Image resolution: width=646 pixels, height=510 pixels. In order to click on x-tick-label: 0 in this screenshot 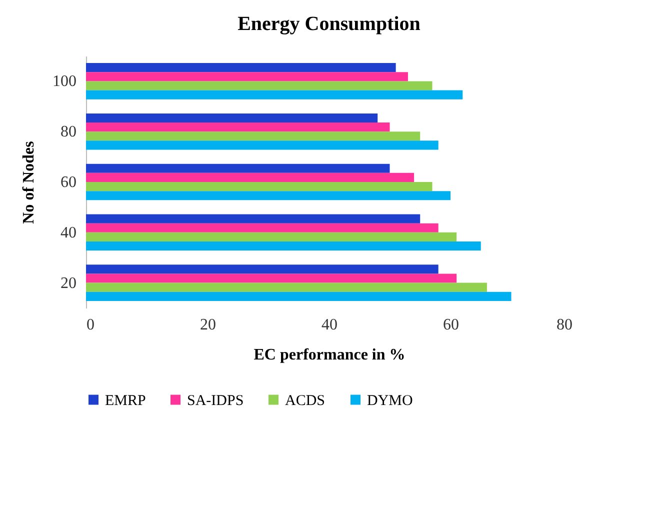, I will do `click(90, 325)`.